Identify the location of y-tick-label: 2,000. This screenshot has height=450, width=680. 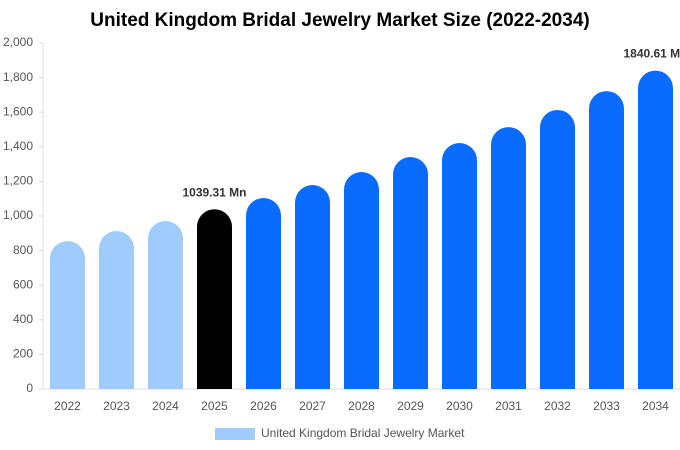
(18, 42).